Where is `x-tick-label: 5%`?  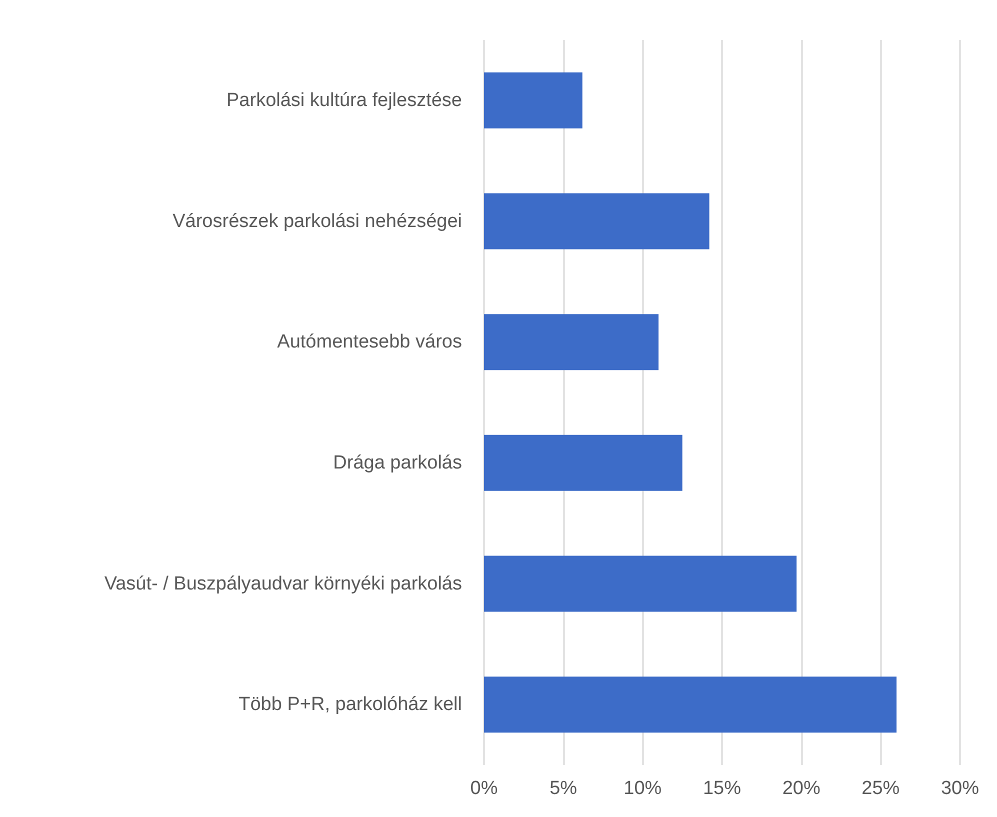
x-tick-label: 5% is located at coordinates (564, 788).